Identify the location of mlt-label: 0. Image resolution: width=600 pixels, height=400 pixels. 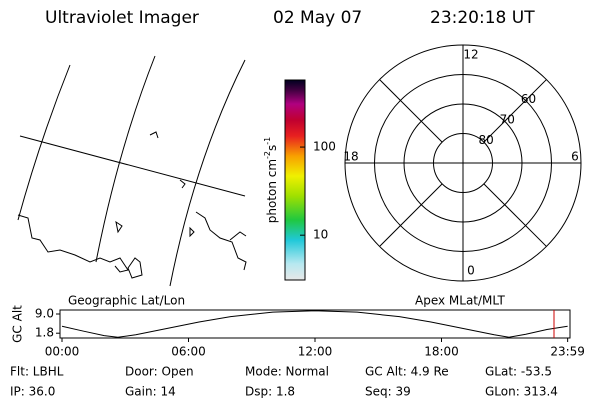
(471, 271).